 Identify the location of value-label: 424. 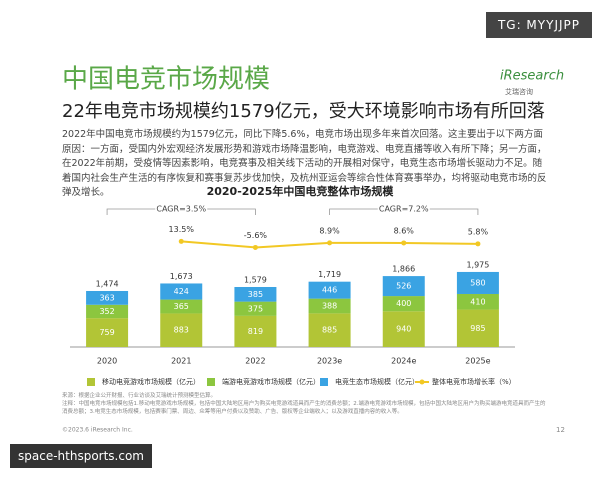
(181, 291).